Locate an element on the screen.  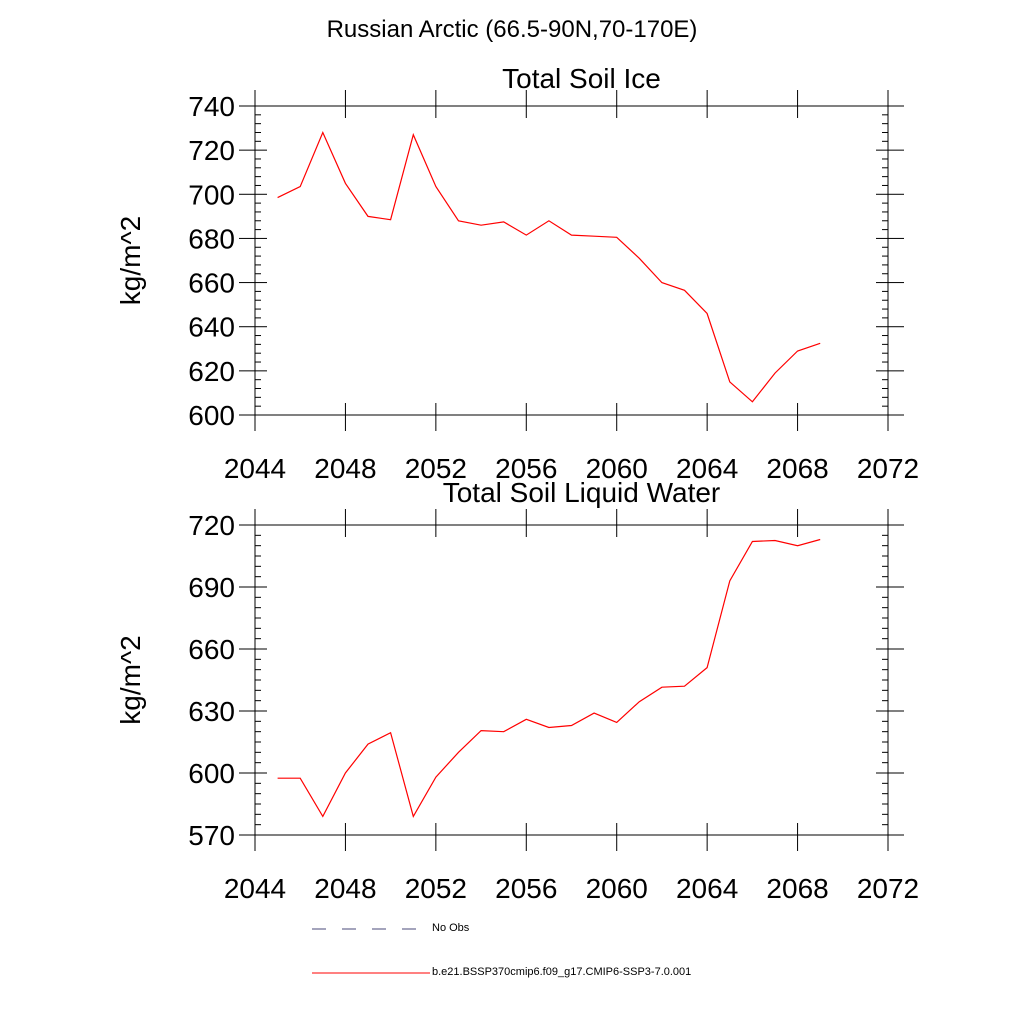
legend-swatch-model-run is located at coordinates (371, 973).